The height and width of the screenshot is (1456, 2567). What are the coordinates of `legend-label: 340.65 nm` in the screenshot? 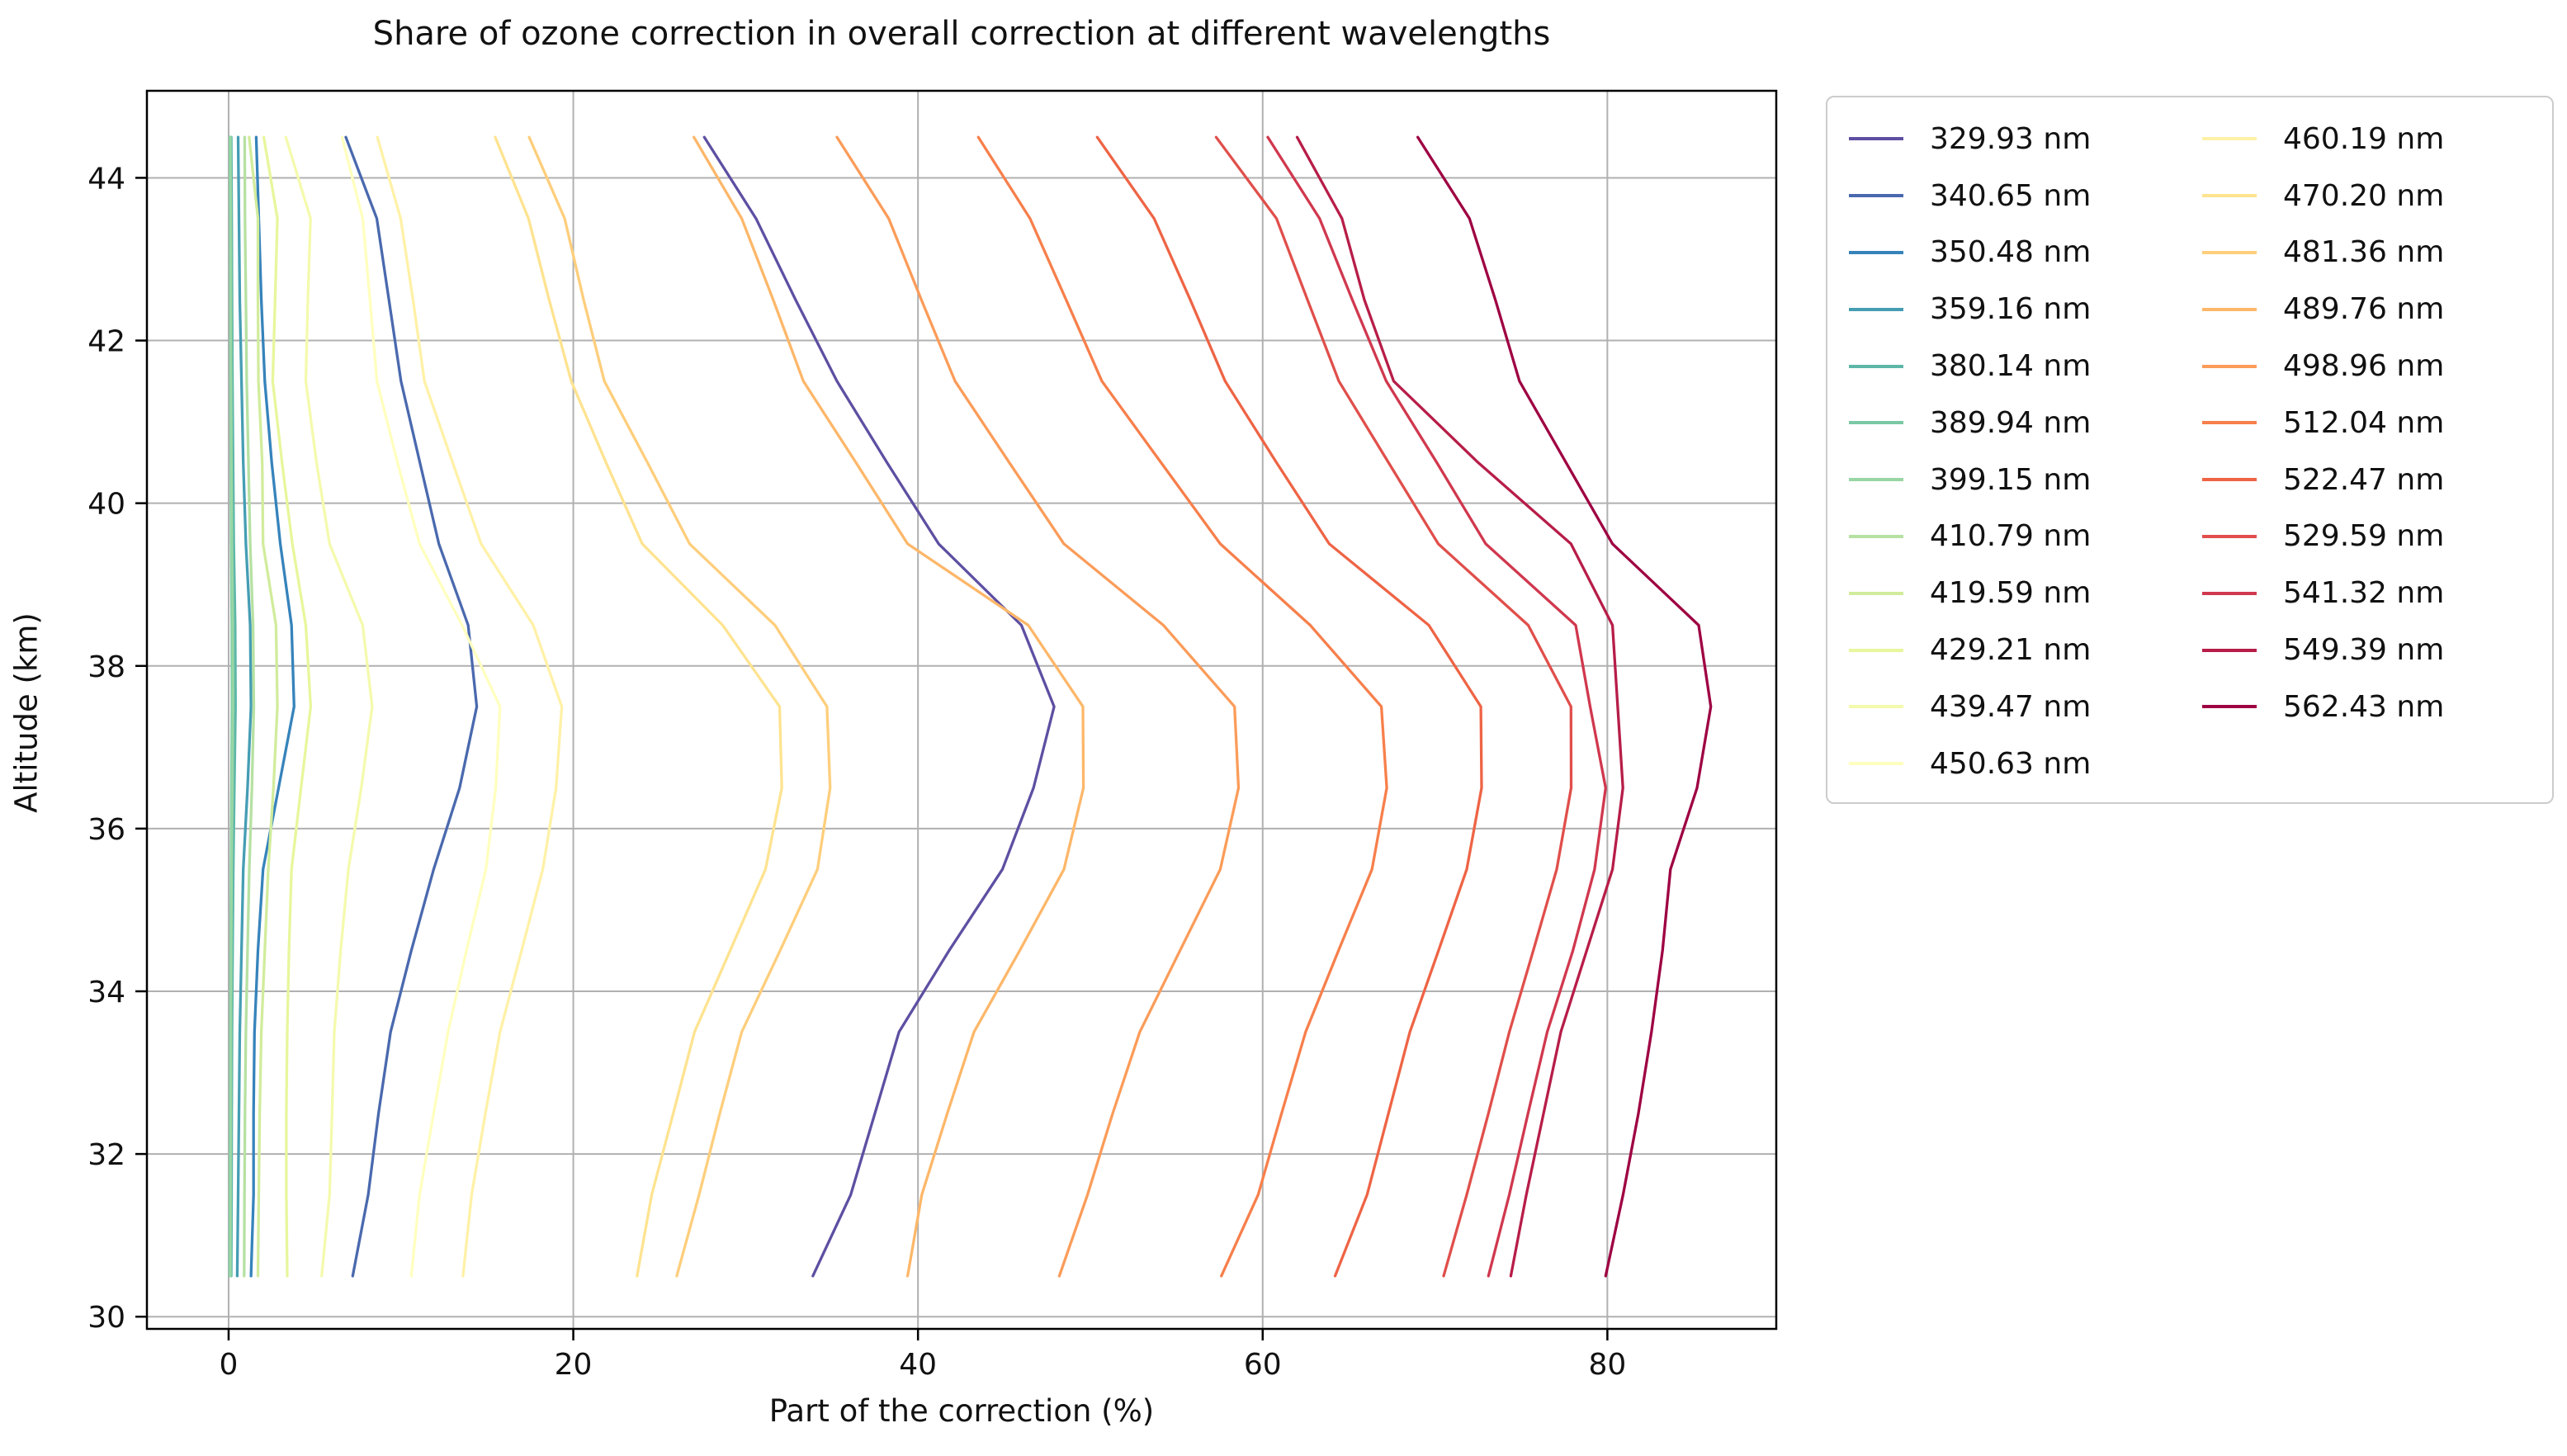 It's located at (2011, 195).